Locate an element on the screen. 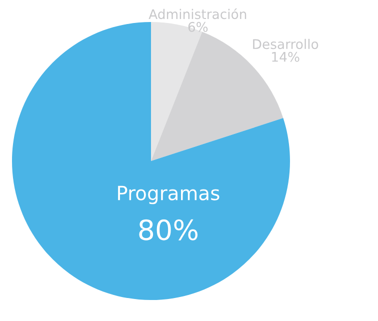 The width and height of the screenshot is (378, 321). data-label: 80% is located at coordinates (168, 229).